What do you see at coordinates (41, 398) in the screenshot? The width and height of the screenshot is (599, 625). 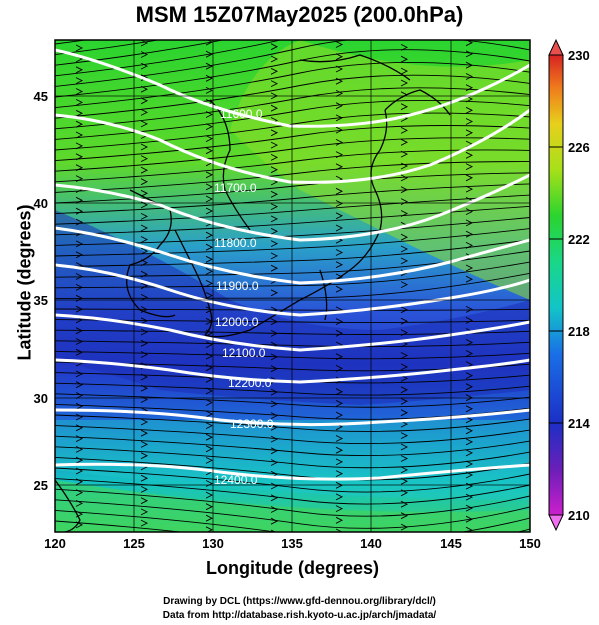 I see `y-tick-label: 30` at bounding box center [41, 398].